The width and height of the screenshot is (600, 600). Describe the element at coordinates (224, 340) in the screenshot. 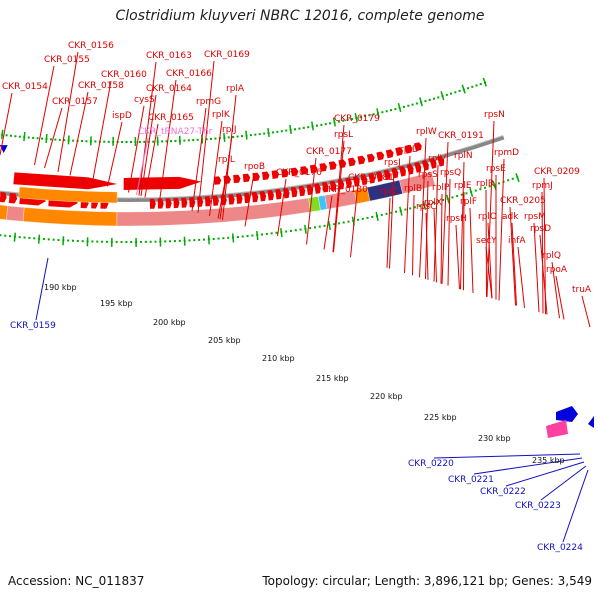

I see `position-label: 205 kbp` at that location.